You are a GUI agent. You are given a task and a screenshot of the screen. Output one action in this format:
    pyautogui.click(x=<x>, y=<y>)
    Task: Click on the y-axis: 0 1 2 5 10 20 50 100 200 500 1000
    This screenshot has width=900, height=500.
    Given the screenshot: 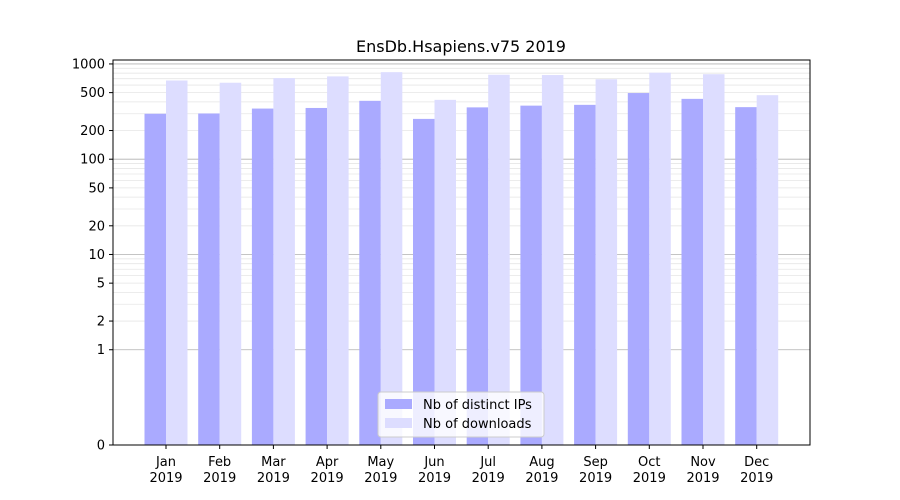 What is the action you would take?
    pyautogui.click(x=92, y=255)
    